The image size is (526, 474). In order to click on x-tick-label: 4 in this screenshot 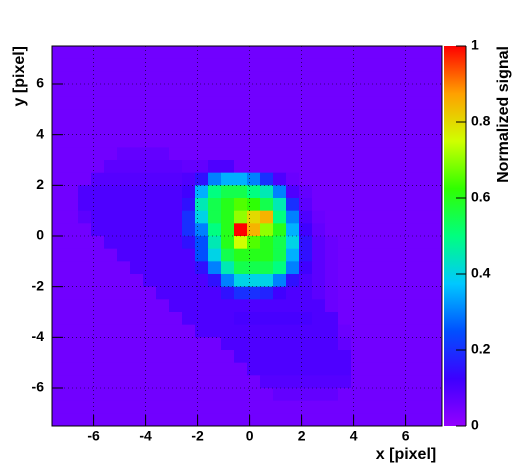, I will do `click(354, 436)`.